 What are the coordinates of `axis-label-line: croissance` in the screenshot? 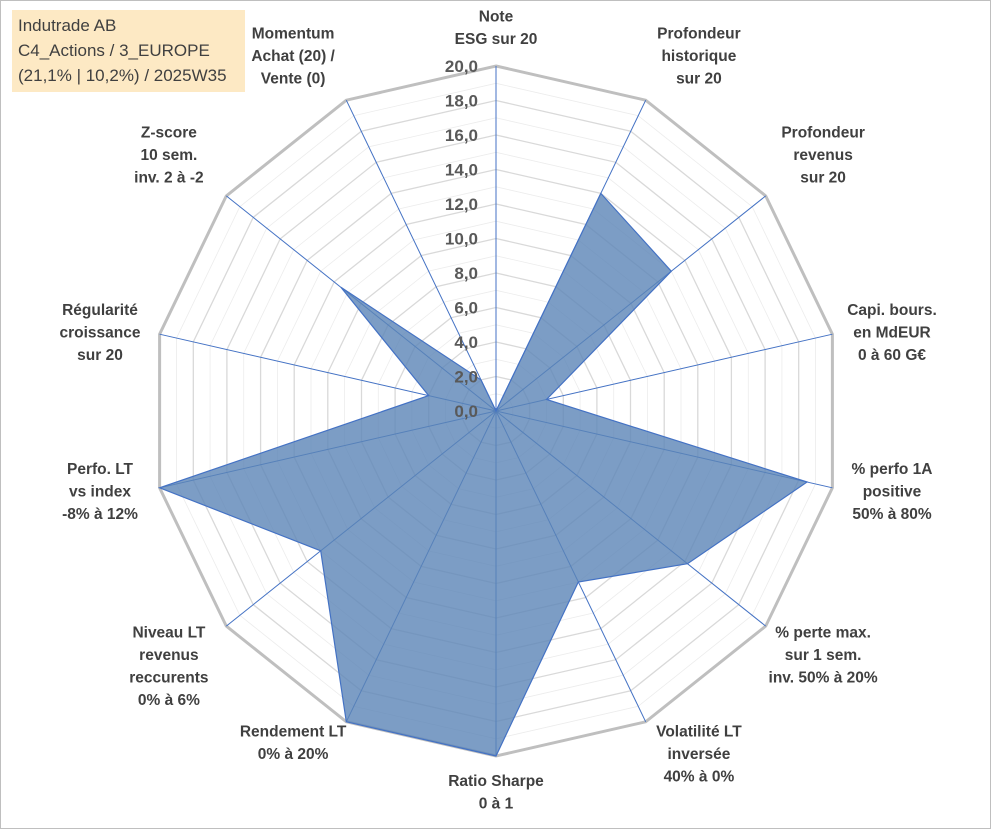 It's located at (100, 333).